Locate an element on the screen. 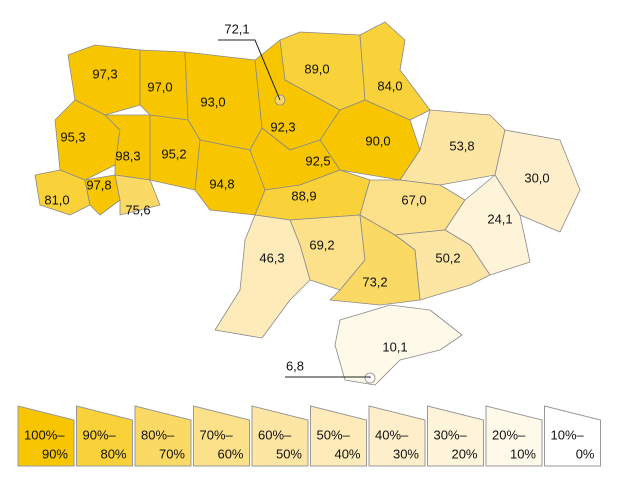 Image resolution: width=620 pixels, height=477 pixels. legend-label: 50% is located at coordinates (289, 453).